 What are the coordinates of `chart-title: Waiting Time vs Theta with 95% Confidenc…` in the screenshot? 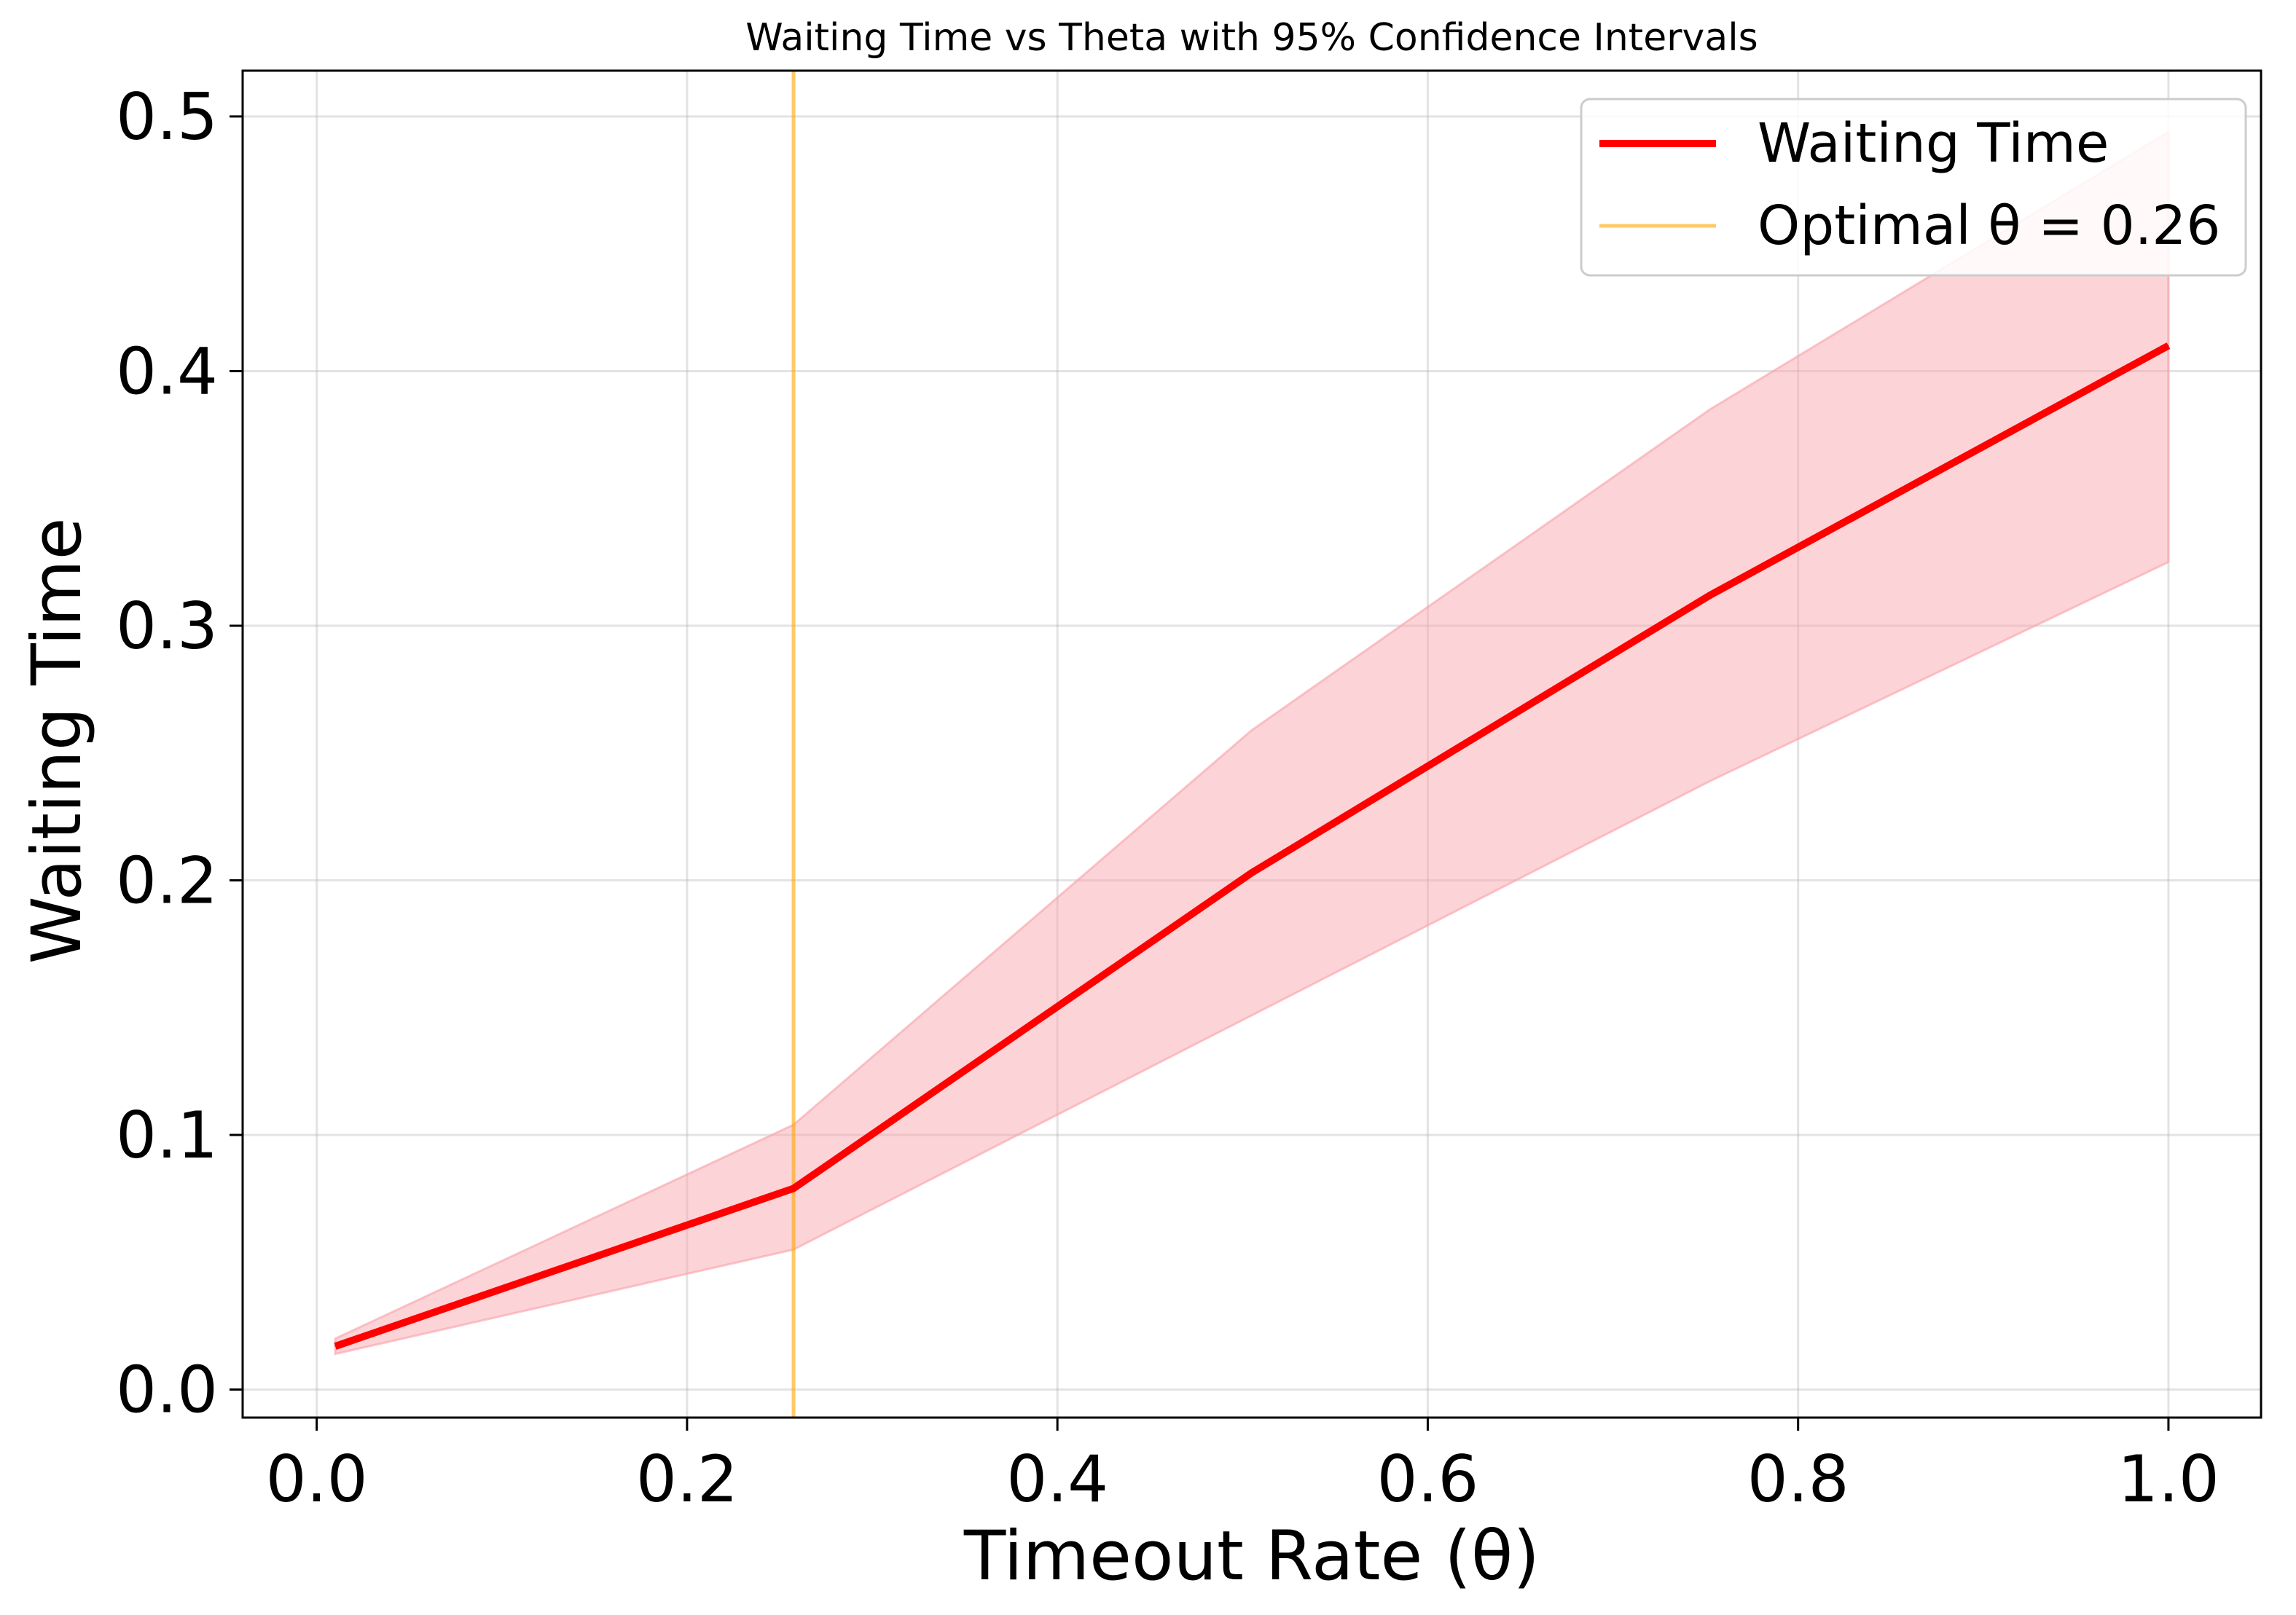 It's located at (1251, 38).